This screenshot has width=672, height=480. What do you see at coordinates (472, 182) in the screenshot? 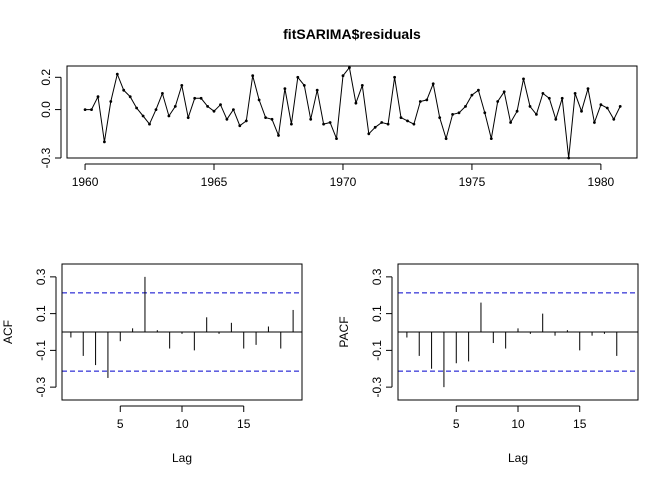
I see `residuals-x-tick-label-1975: 1975` at bounding box center [472, 182].